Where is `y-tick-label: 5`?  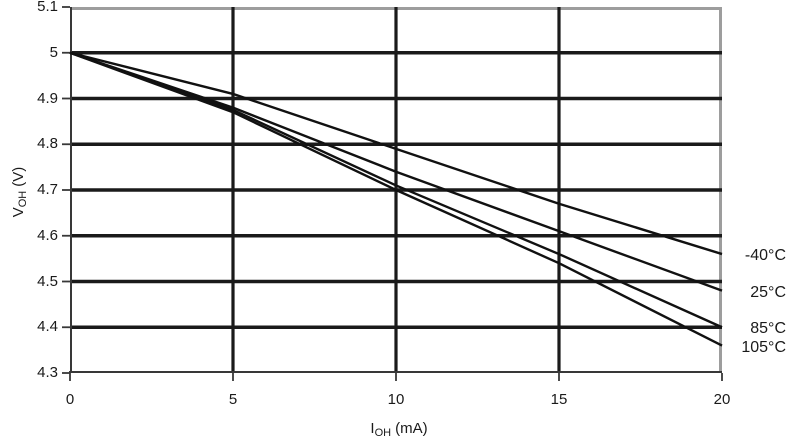 y-tick-label: 5 is located at coordinates (53, 52).